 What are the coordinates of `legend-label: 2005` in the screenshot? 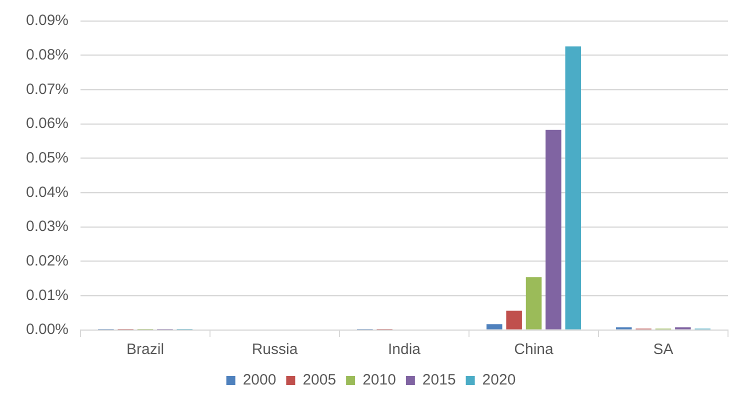 It's located at (319, 380).